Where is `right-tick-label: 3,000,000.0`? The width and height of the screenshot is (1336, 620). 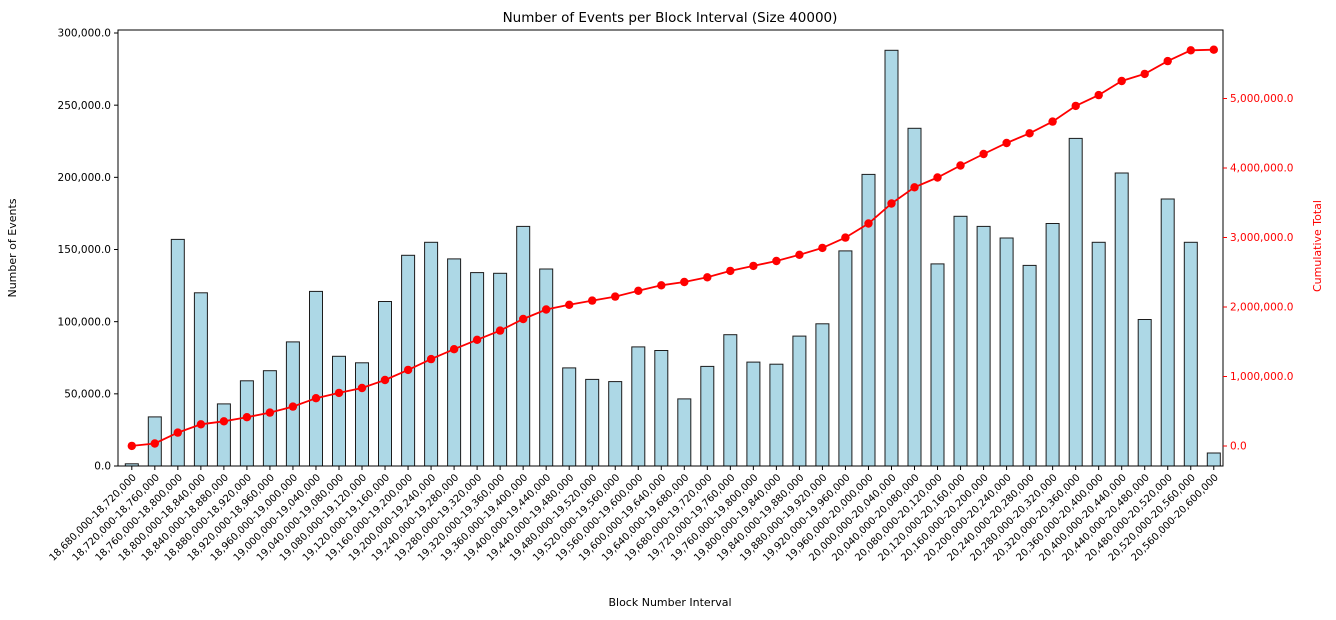 right-tick-label: 3,000,000.0 is located at coordinates (1261, 238).